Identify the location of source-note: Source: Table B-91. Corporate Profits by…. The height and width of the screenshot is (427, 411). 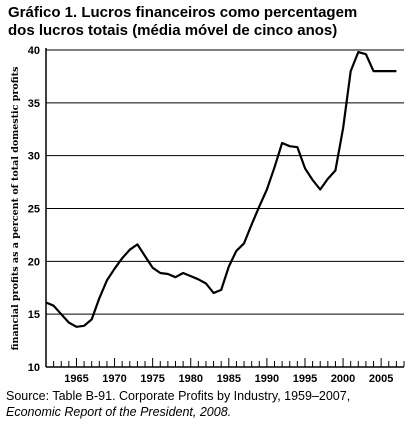
(208, 404).